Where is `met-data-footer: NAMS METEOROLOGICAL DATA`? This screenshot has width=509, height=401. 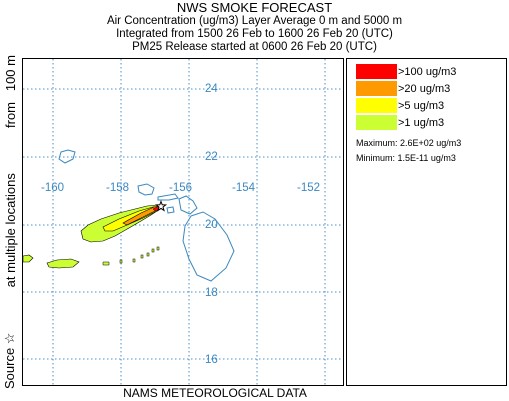
met-data-footer: NAMS METEOROLOGICAL DATA is located at coordinates (215, 393).